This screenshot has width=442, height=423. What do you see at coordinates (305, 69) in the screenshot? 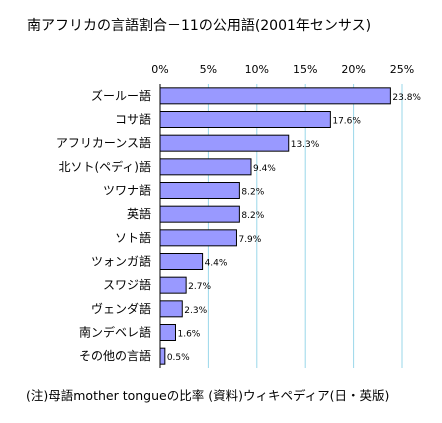
I see `x-tick-label: 15%` at bounding box center [305, 69].